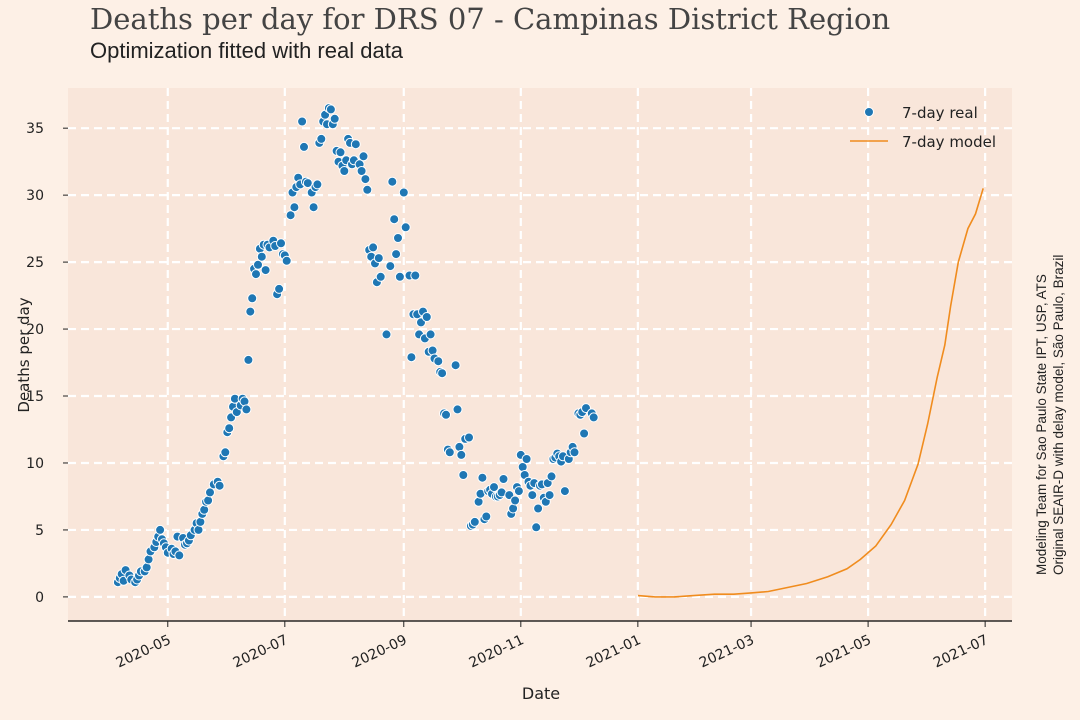 The image size is (1080, 720). I want to click on x-tick-label: 2020-09, so click(380, 651).